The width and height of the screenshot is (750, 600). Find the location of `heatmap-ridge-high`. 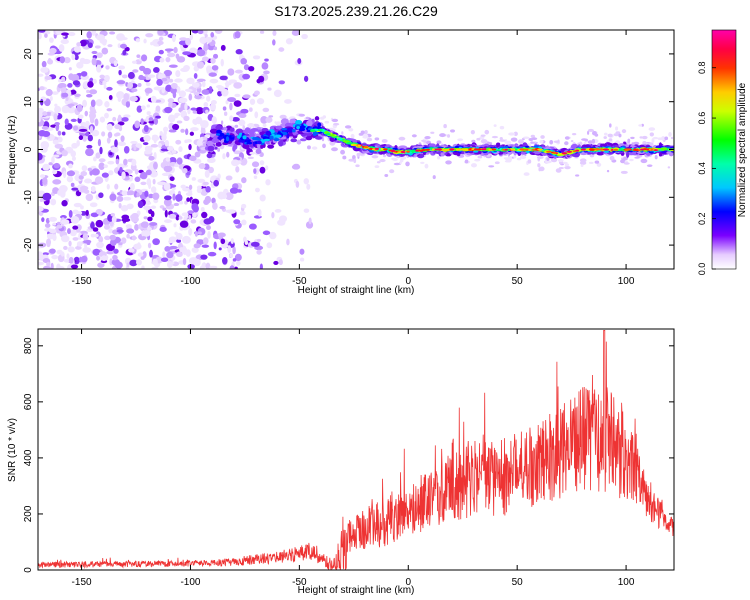

heatmap-ridge-high is located at coordinates (621, 149).